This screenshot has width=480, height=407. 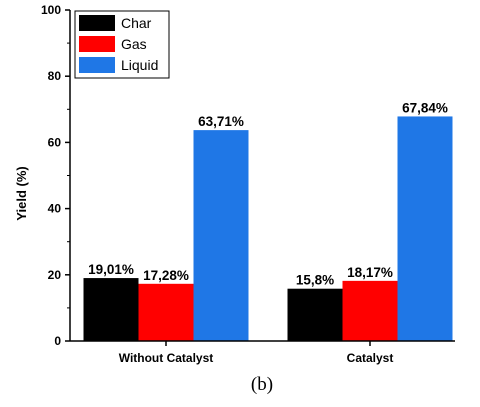 What do you see at coordinates (55, 142) in the screenshot?
I see `y-tick-label: 60` at bounding box center [55, 142].